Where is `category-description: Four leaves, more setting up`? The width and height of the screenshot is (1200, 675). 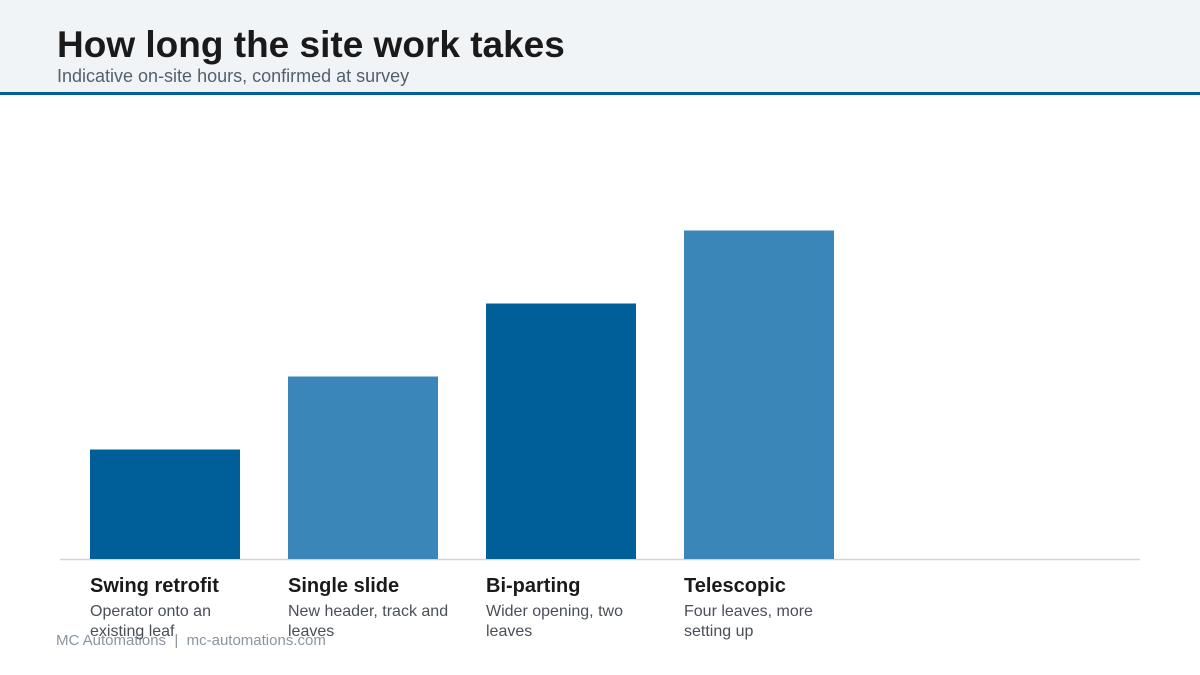 category-description: Four leaves, more setting up is located at coordinates (748, 621).